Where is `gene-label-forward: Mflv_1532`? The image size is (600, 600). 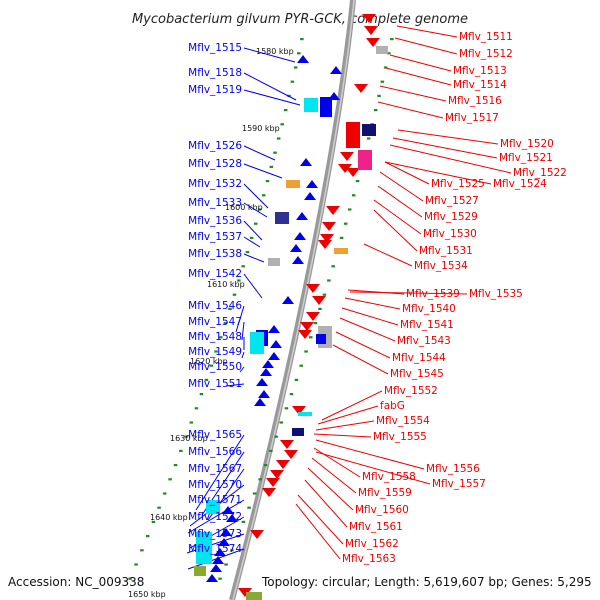 gene-label-forward: Mflv_1532 is located at coordinates (215, 184).